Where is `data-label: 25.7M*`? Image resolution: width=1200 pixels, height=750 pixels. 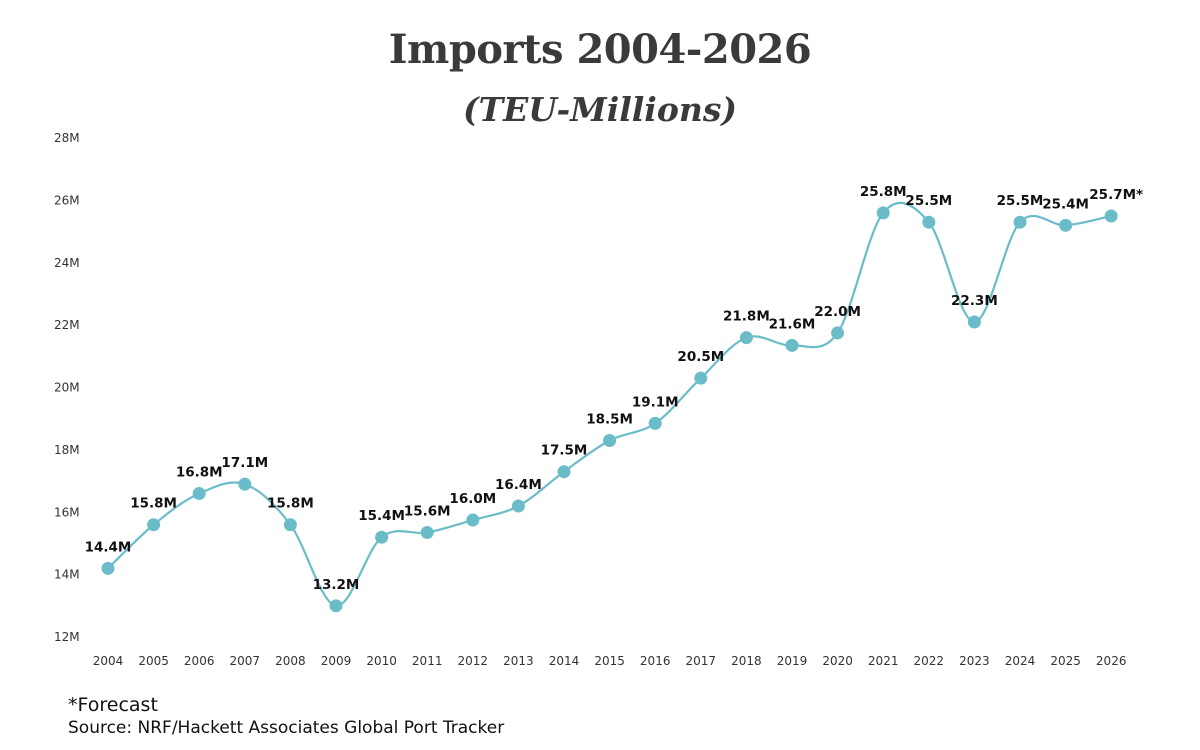 data-label: 25.7M* is located at coordinates (1116, 195).